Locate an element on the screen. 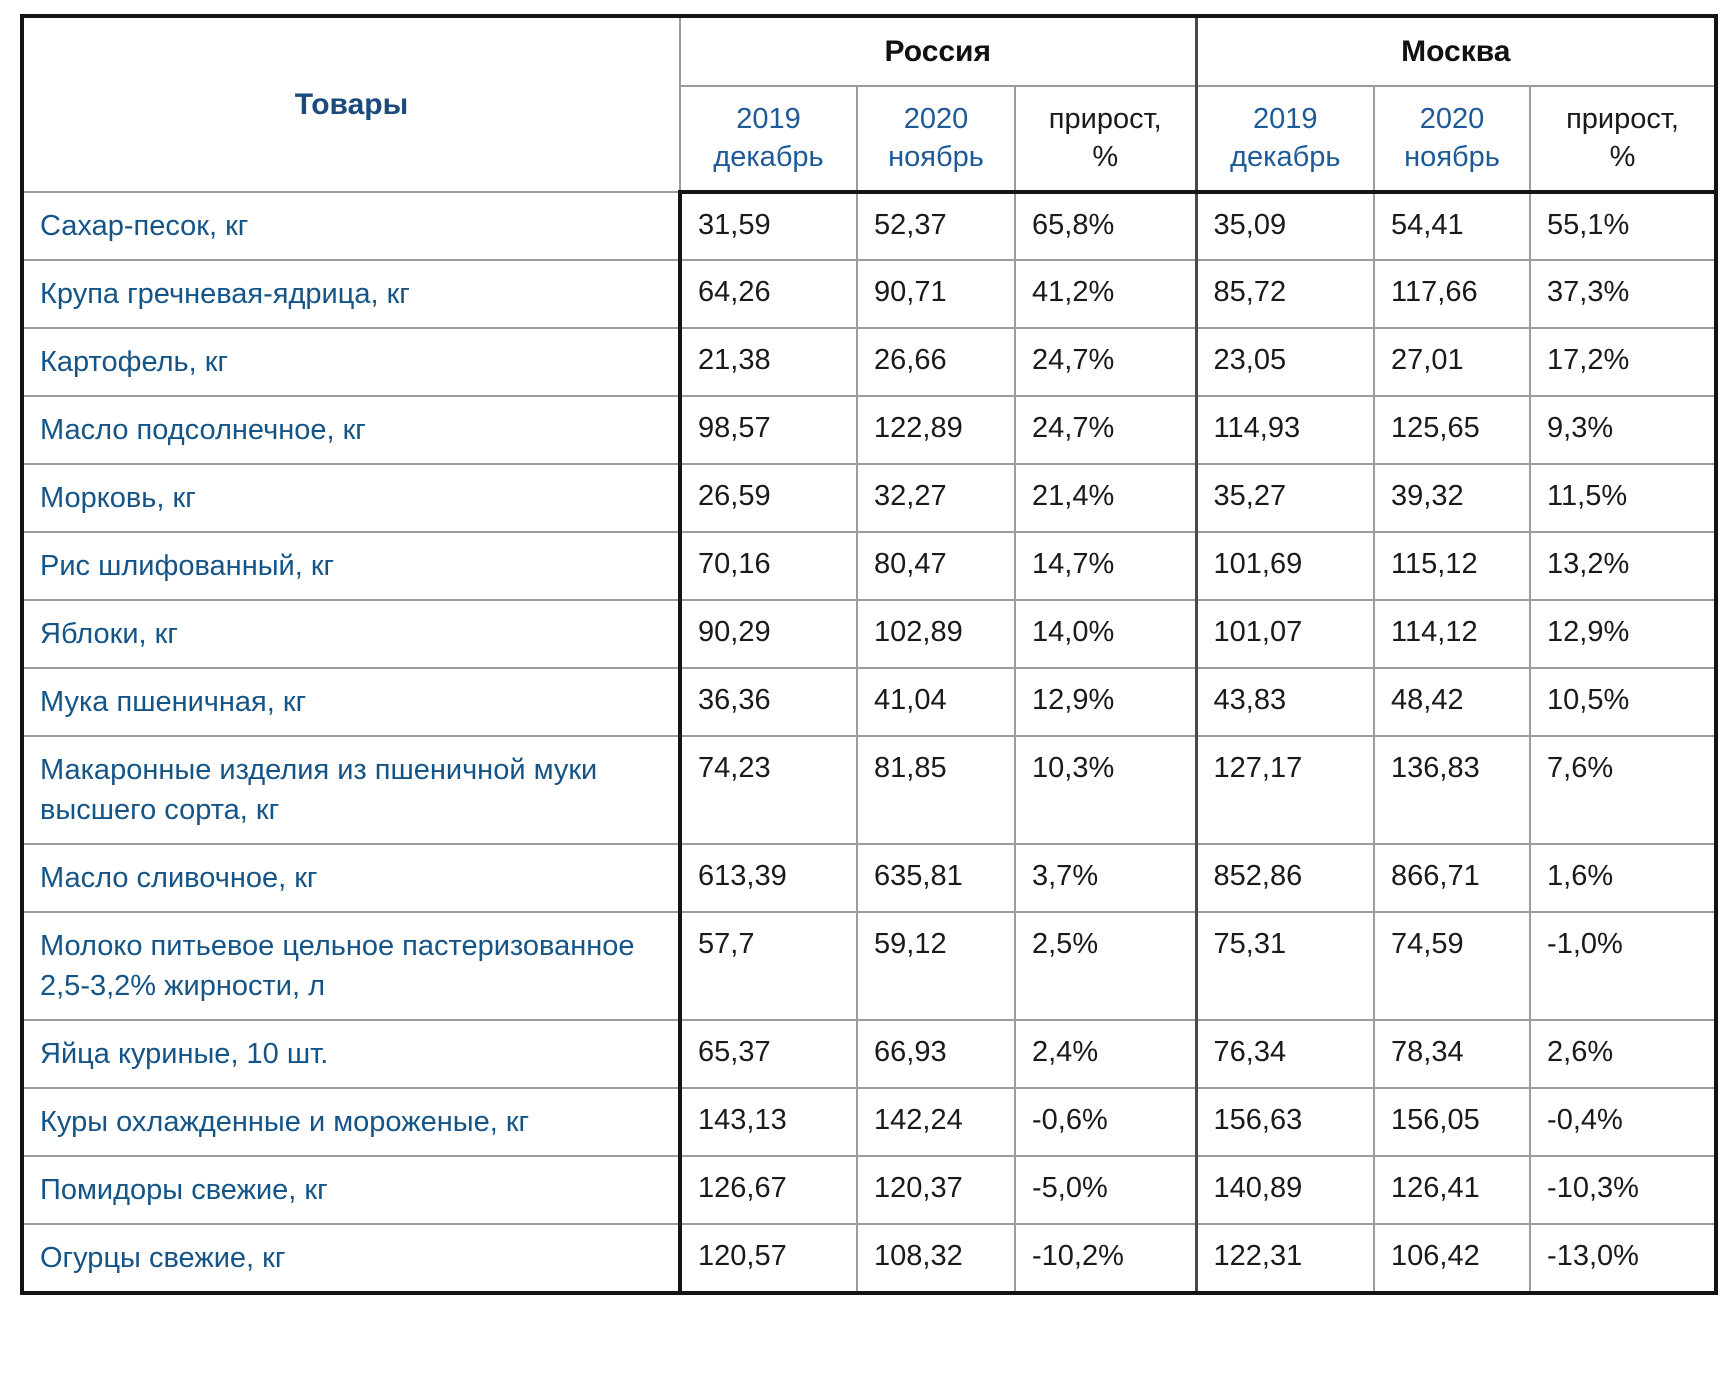  moscow-dec-2019-value: 43,83 is located at coordinates (1285, 702).